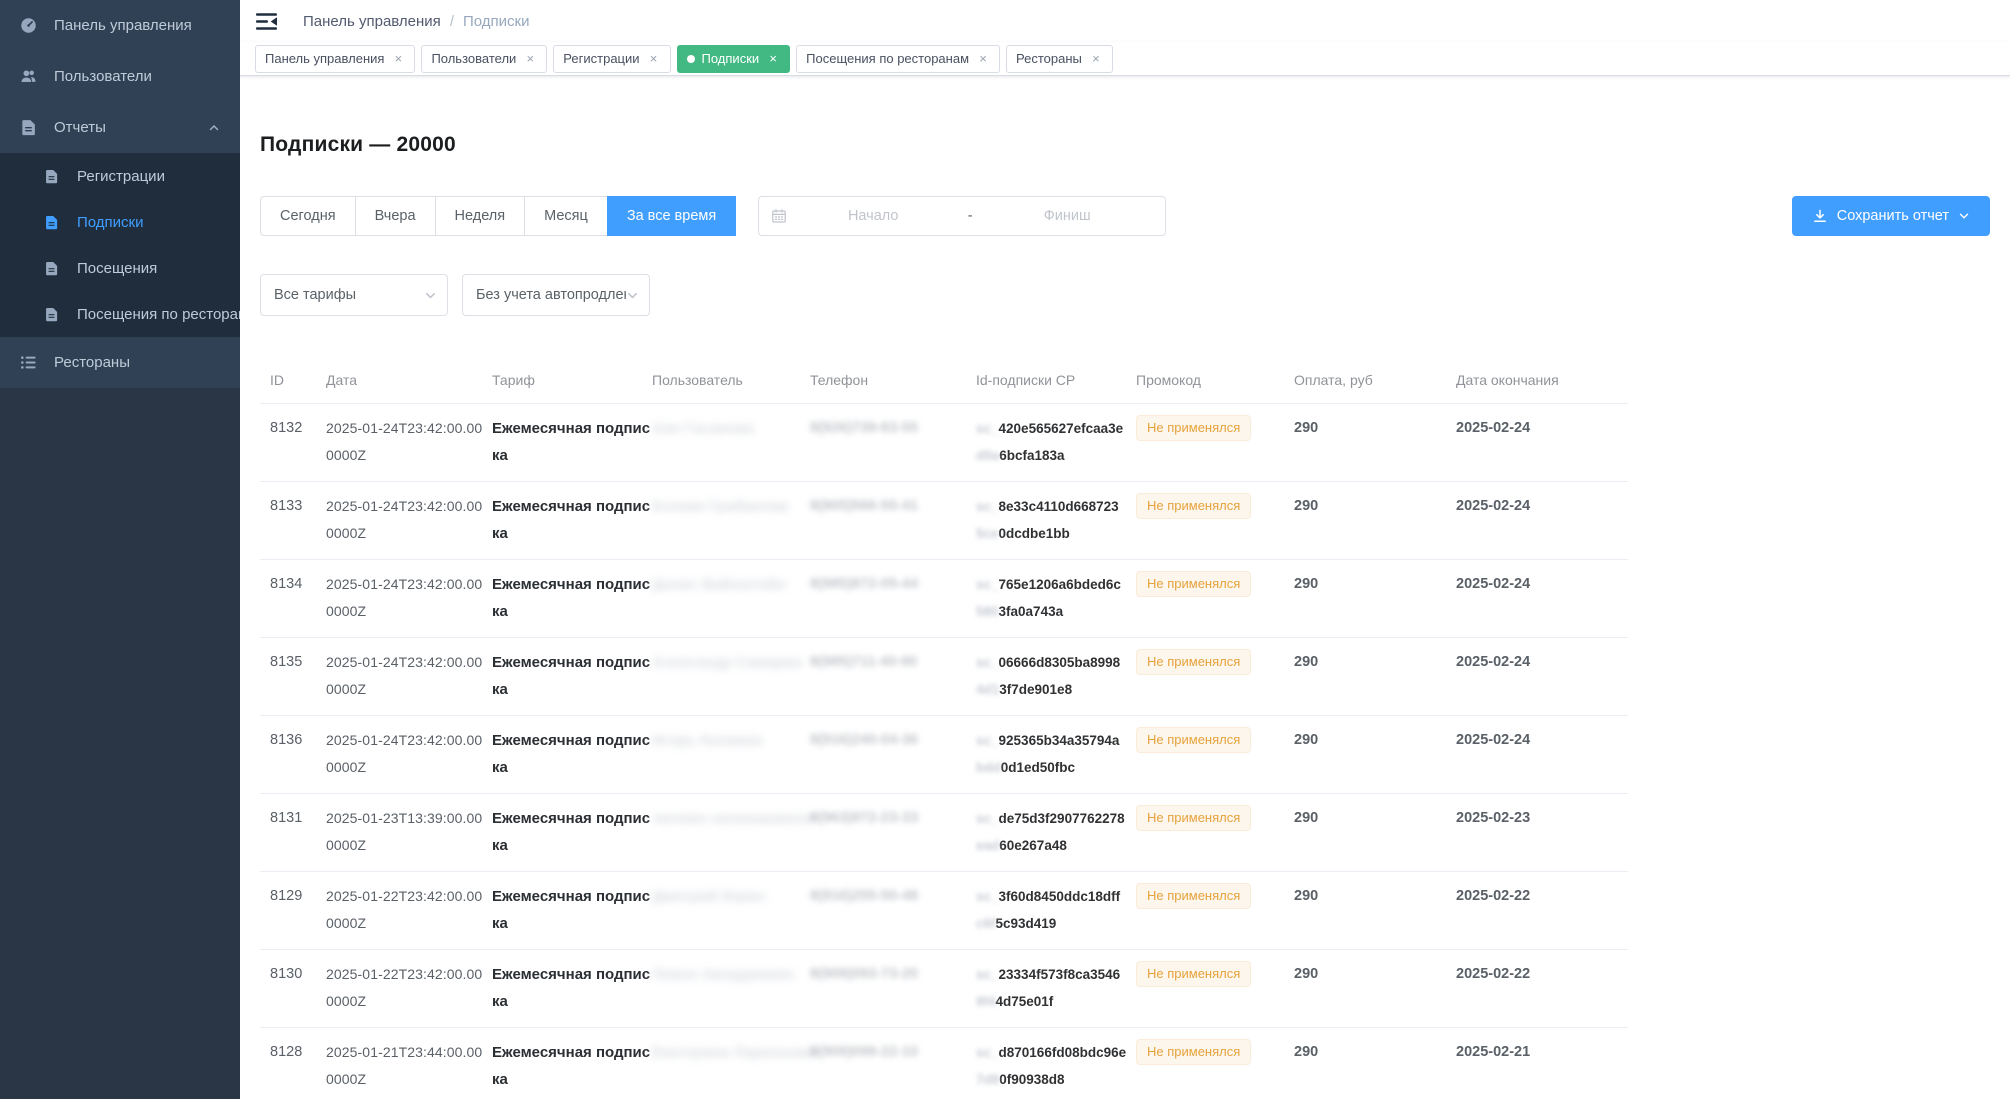  Describe the element at coordinates (601, 58) in the screenshot. I see `tab-label: Регистрации` at that location.